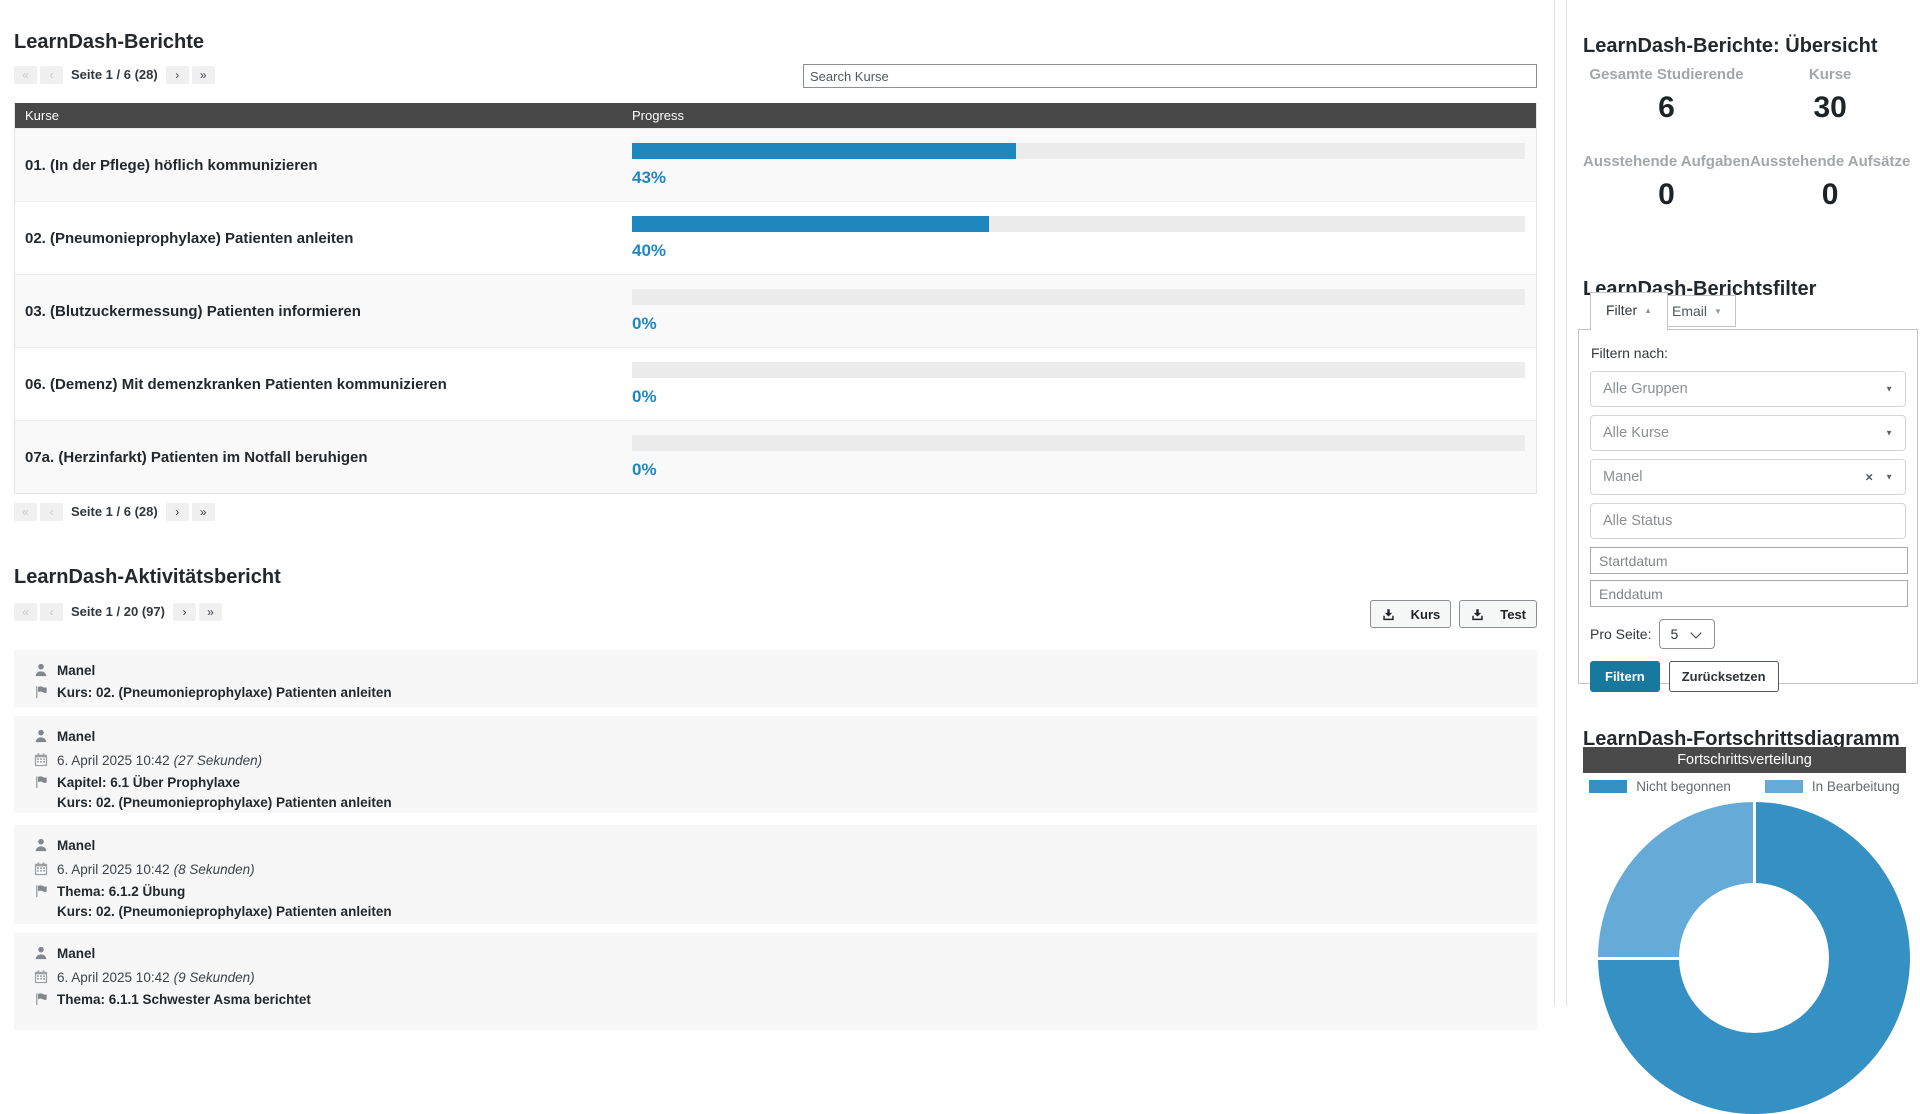  What do you see at coordinates (1638, 521) in the screenshot?
I see `status-select-value: Alle Status` at bounding box center [1638, 521].